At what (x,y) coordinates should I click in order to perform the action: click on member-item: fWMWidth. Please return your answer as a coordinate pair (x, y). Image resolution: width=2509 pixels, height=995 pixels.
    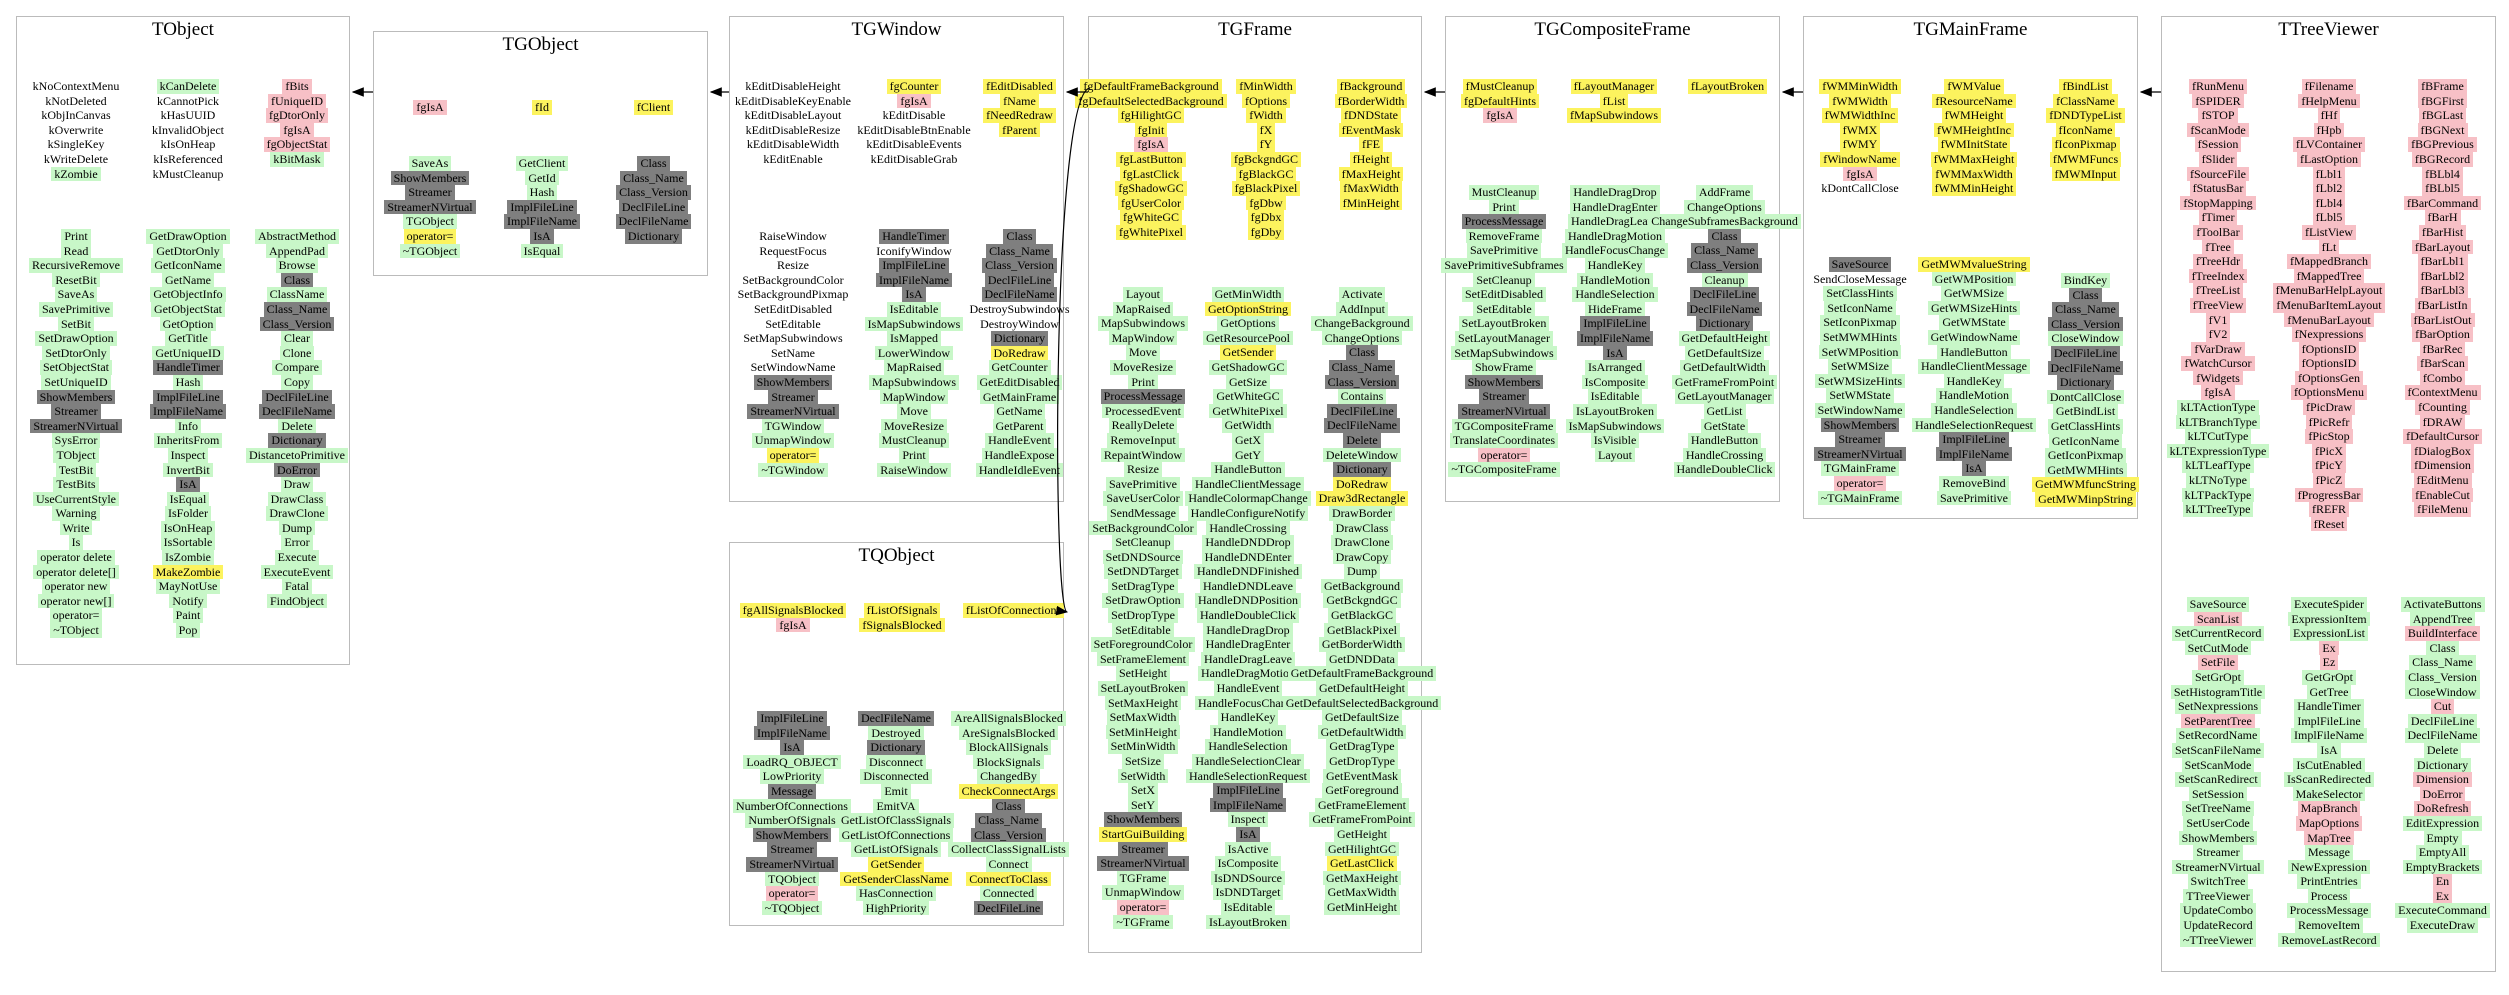
    Looking at the image, I should click on (1860, 101).